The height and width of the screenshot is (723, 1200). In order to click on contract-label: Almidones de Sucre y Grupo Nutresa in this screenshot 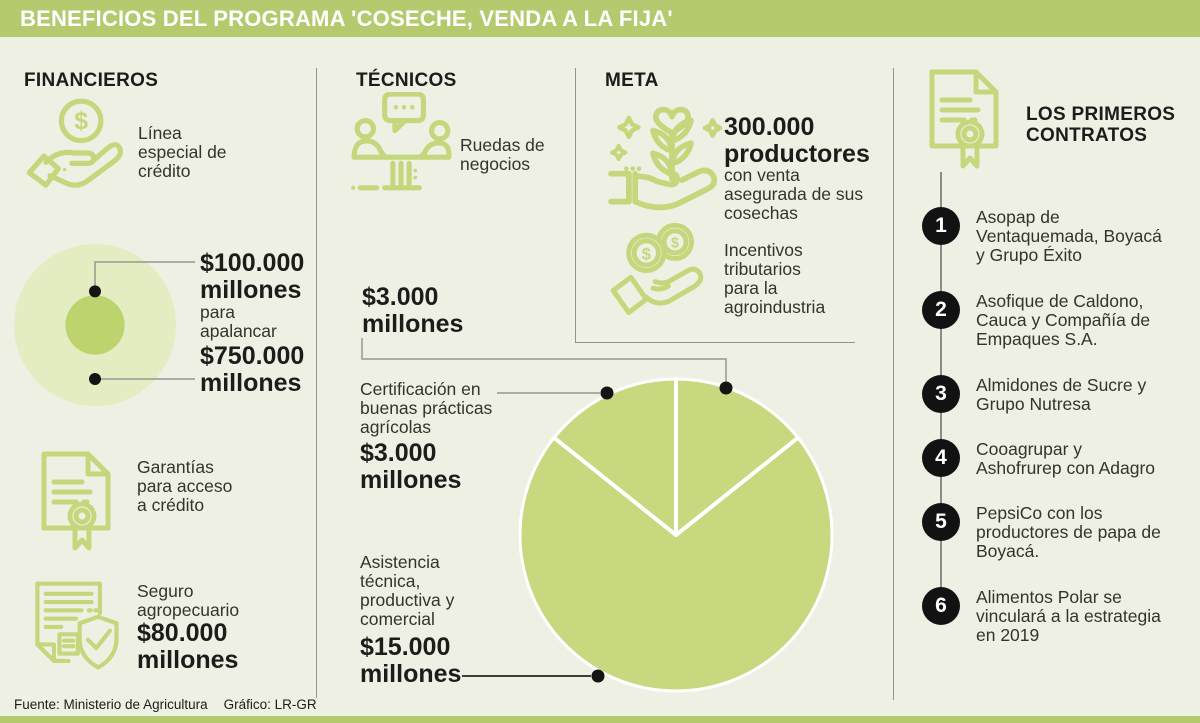, I will do `click(1061, 394)`.